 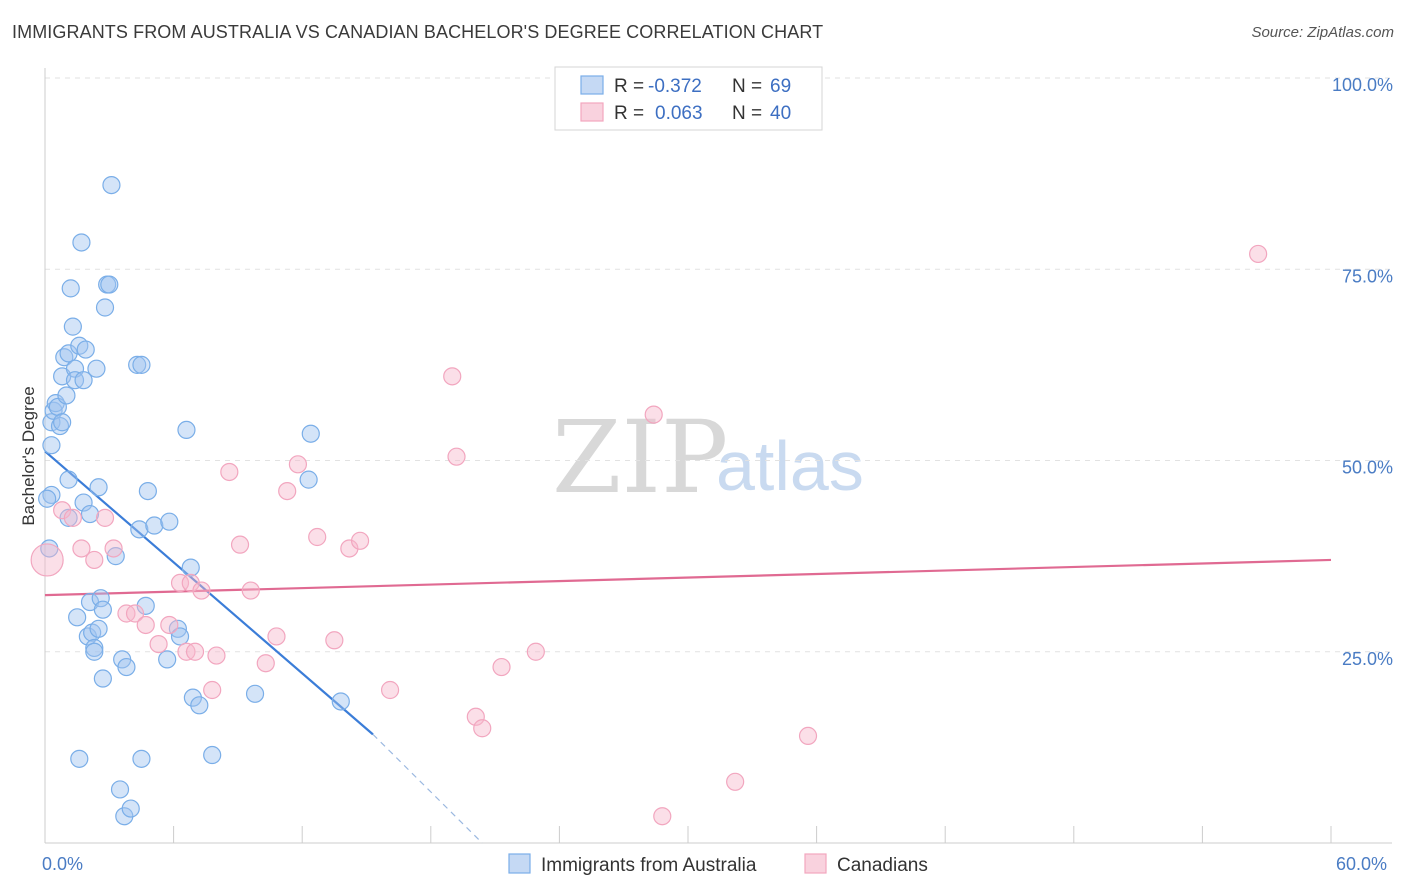 I want to click on legend-n-value-1: 69, so click(x=780, y=86).